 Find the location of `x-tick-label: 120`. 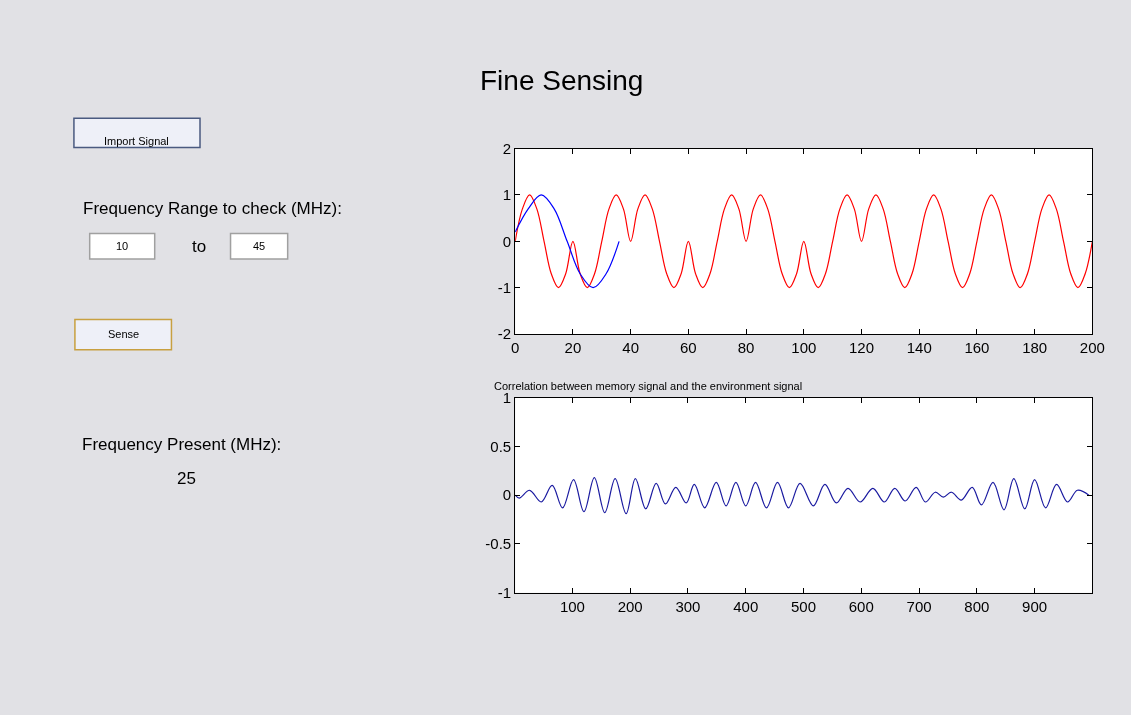

x-tick-label: 120 is located at coordinates (862, 348).